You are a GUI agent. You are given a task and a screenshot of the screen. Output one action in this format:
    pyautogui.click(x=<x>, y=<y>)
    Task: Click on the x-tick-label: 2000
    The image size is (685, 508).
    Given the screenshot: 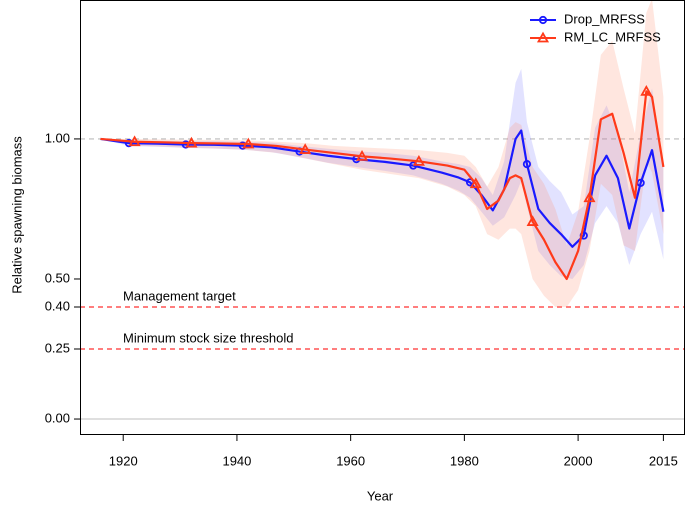 What is the action you would take?
    pyautogui.click(x=578, y=460)
    